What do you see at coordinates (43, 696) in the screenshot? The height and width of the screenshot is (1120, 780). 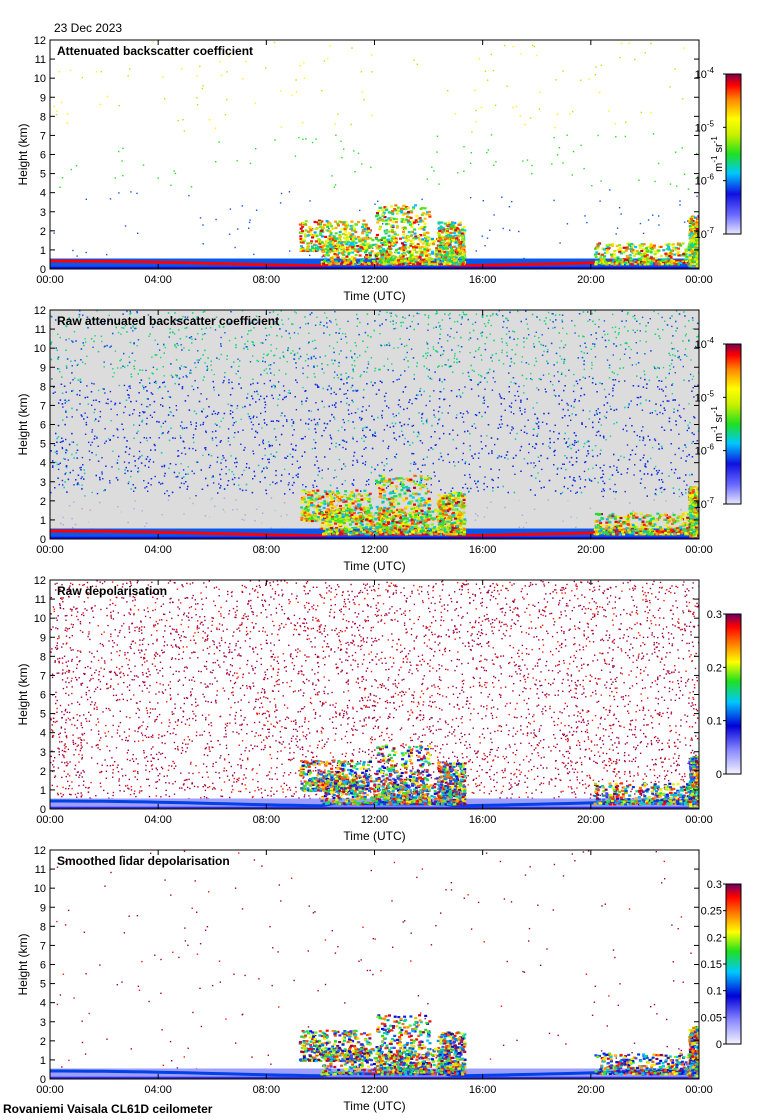 I see `y-tick-label: 6` at bounding box center [43, 696].